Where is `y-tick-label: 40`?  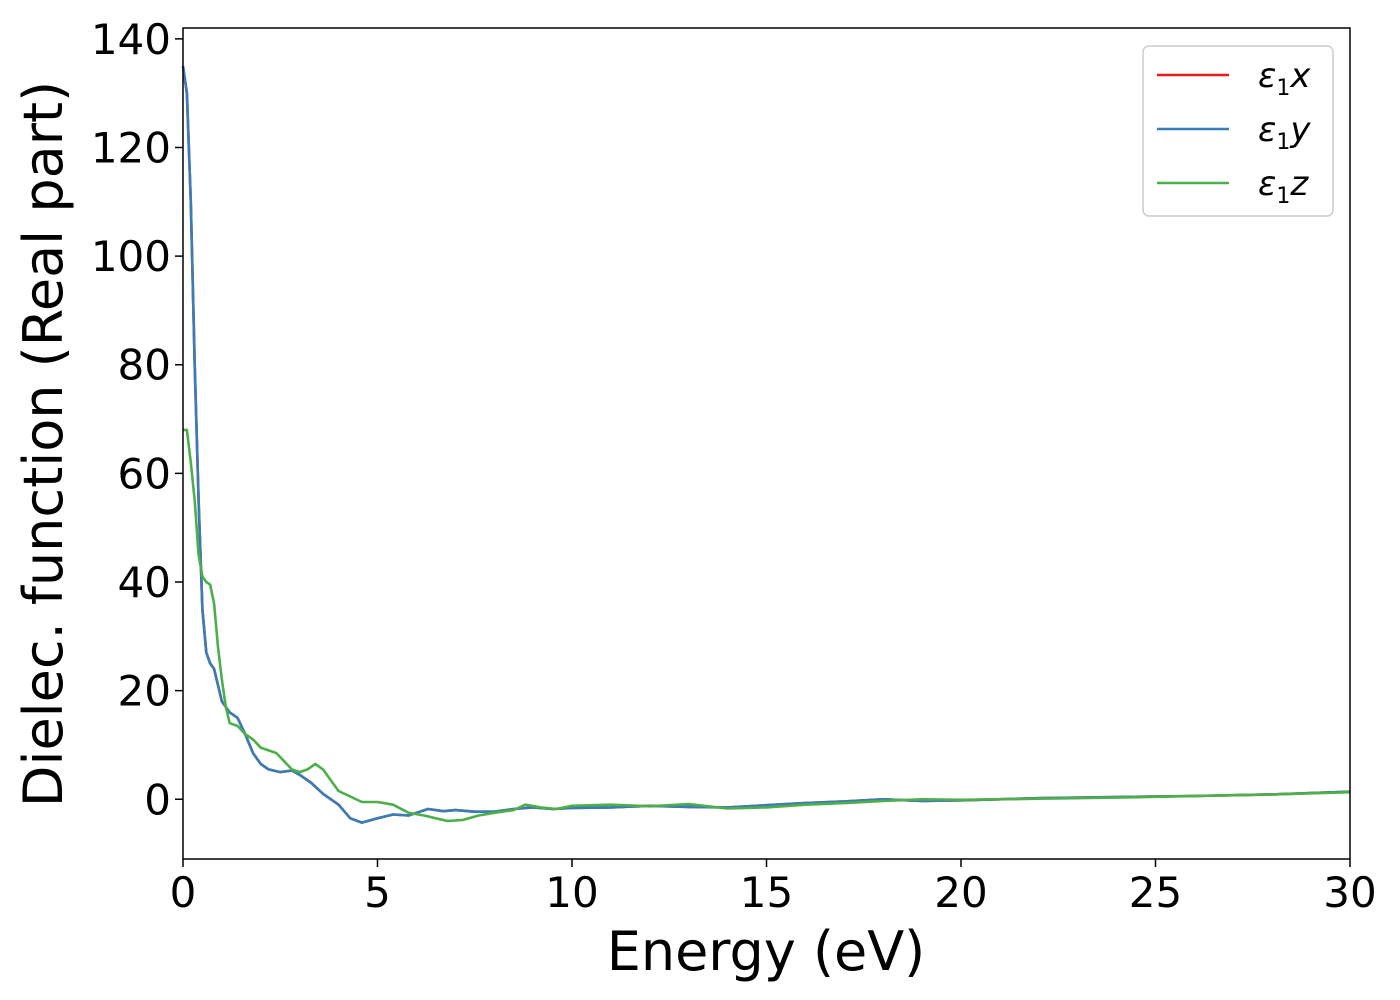 y-tick-label: 40 is located at coordinates (144, 582).